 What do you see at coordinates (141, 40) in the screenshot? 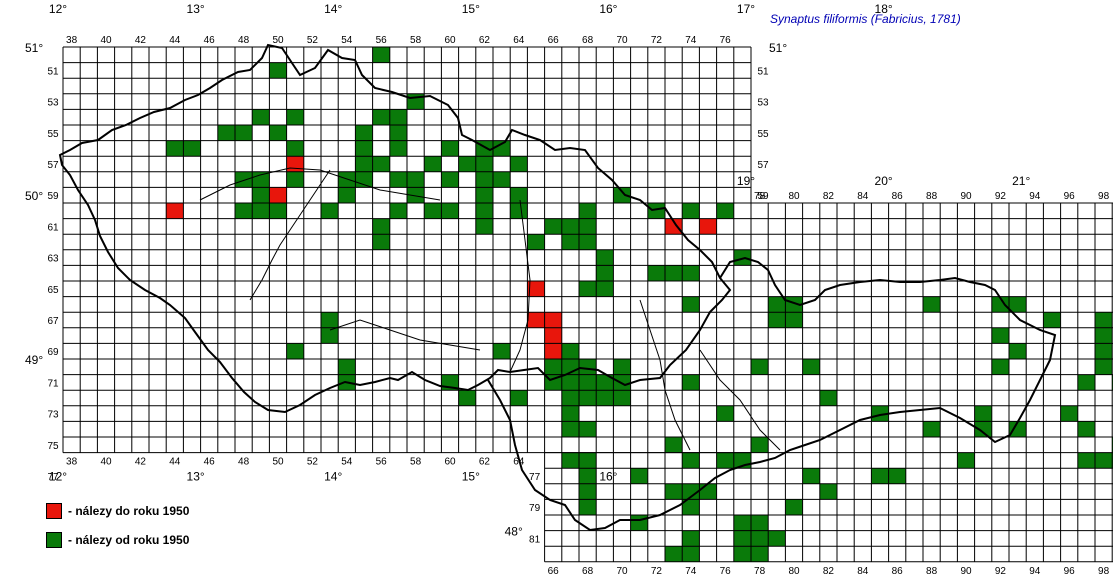
I see `col-label: 42` at bounding box center [141, 40].